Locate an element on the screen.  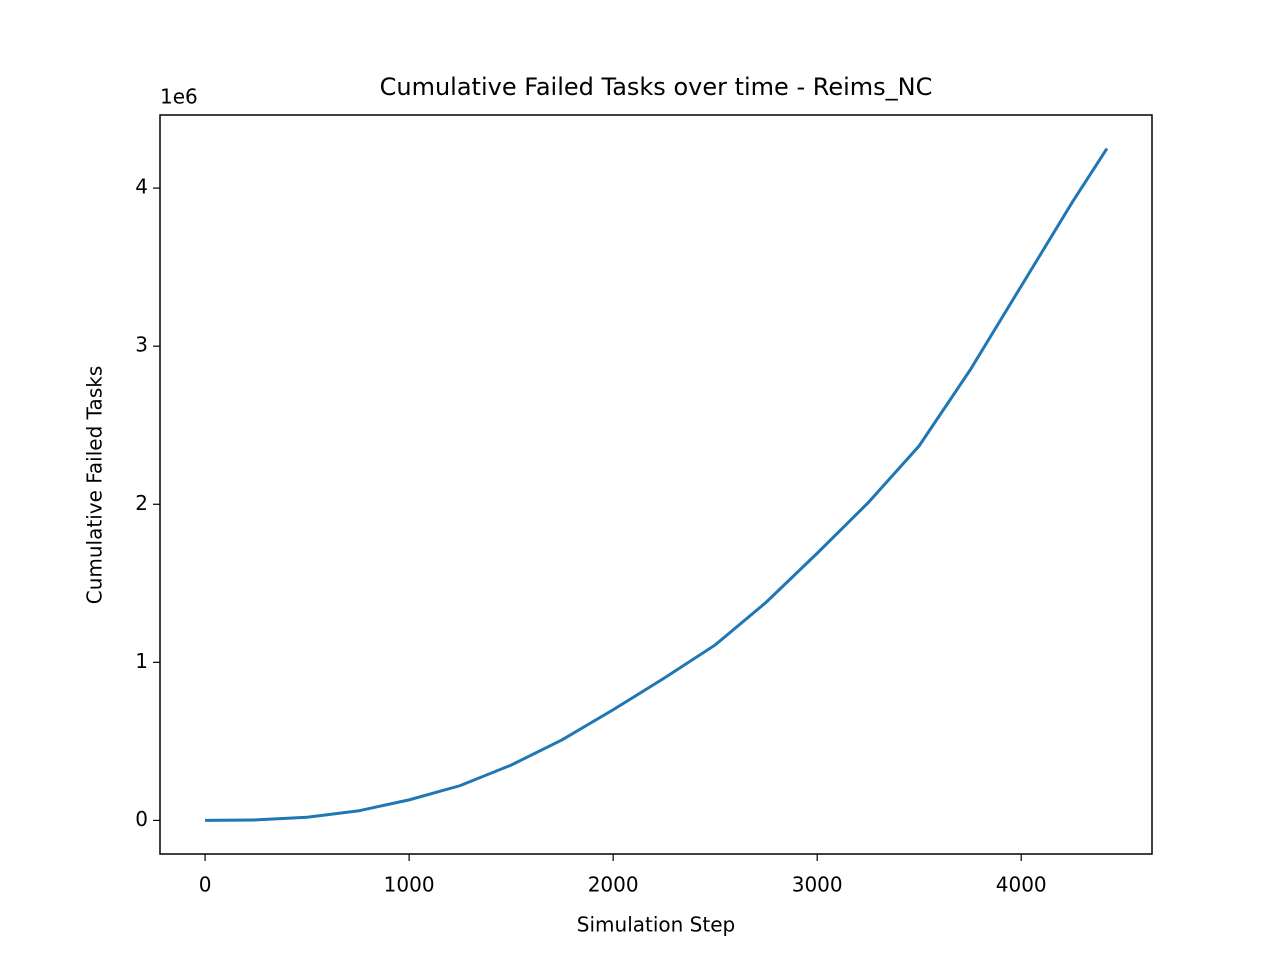
x-tick-label: 4000 is located at coordinates (1021, 885).